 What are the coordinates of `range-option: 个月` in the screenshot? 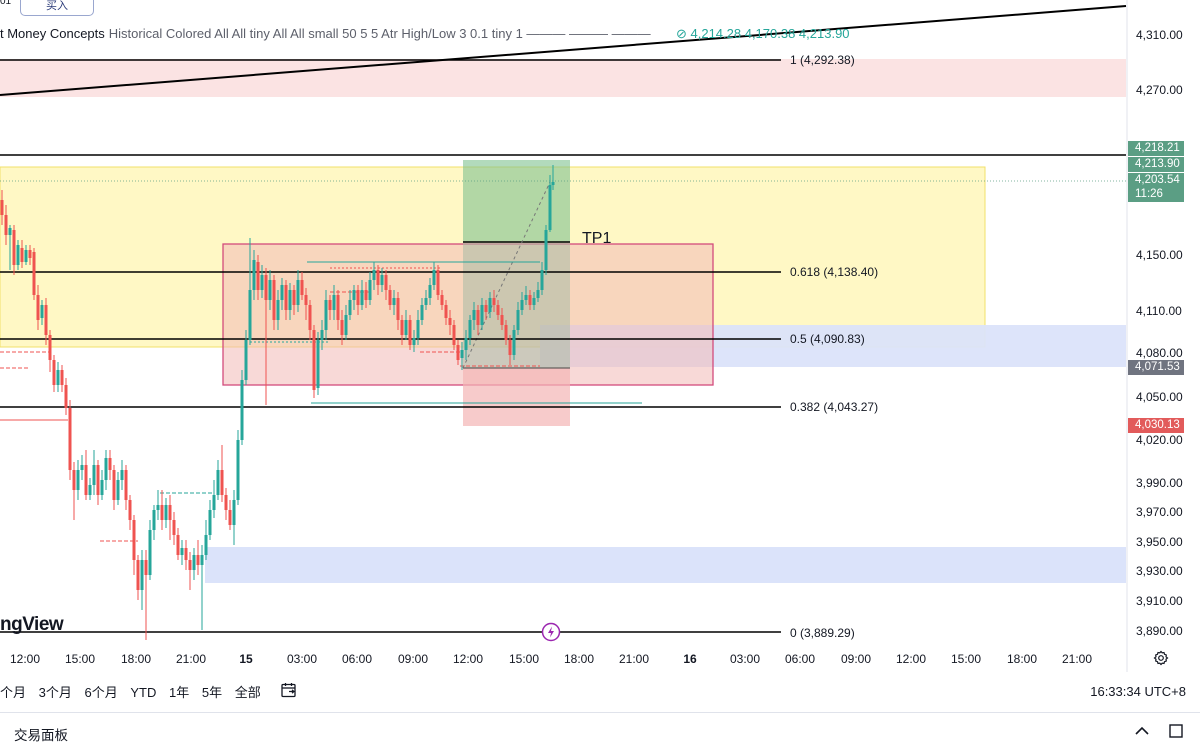 It's located at (13, 692).